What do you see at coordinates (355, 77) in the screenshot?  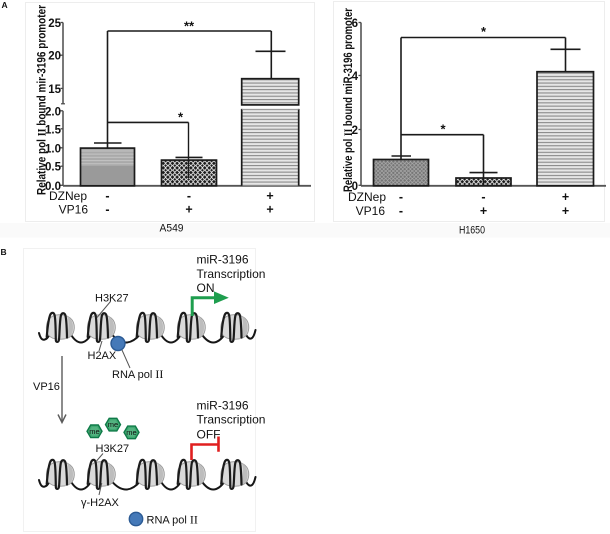 I see `svg-text: 4` at bounding box center [355, 77].